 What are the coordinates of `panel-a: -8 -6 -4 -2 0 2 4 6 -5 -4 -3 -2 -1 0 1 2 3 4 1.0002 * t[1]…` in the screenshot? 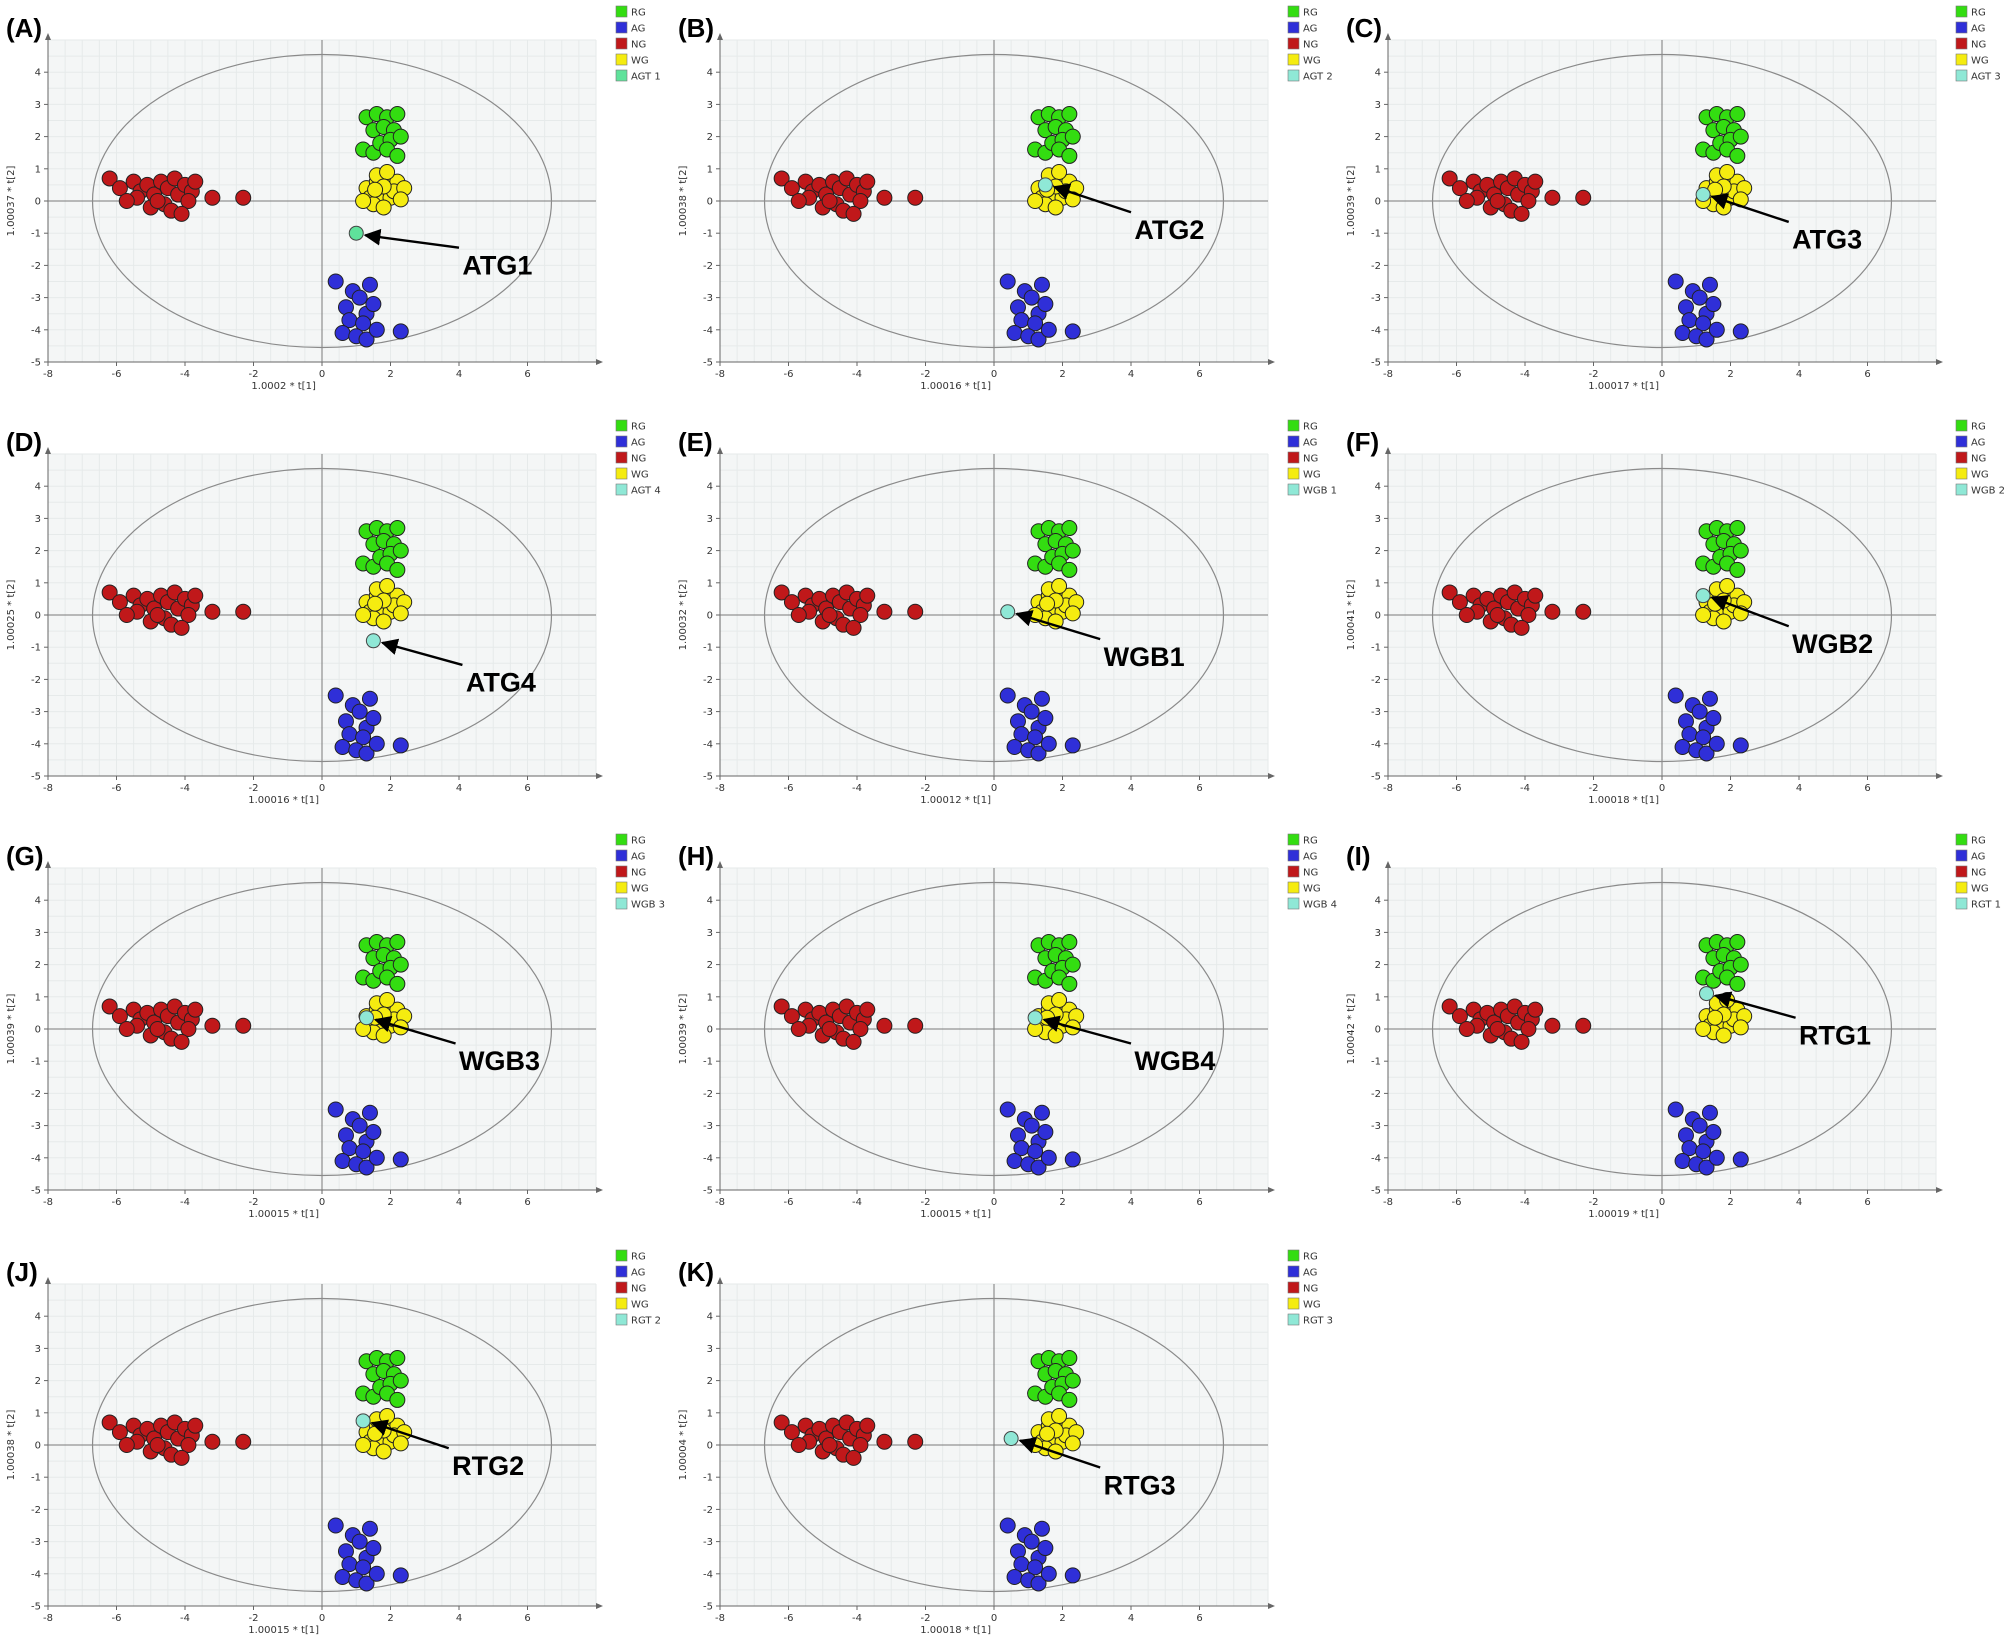 It's located at (333, 198).